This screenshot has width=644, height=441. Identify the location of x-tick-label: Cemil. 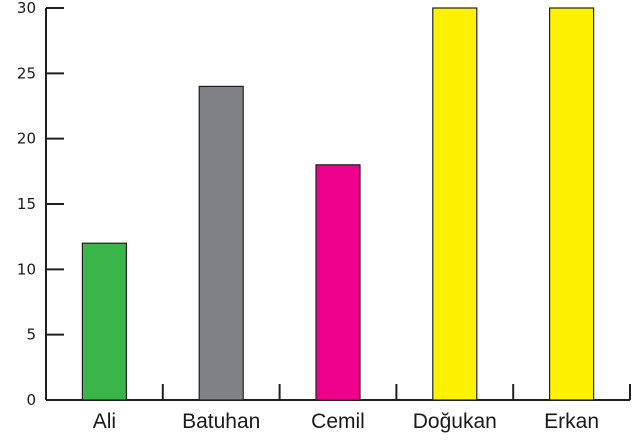
(338, 421).